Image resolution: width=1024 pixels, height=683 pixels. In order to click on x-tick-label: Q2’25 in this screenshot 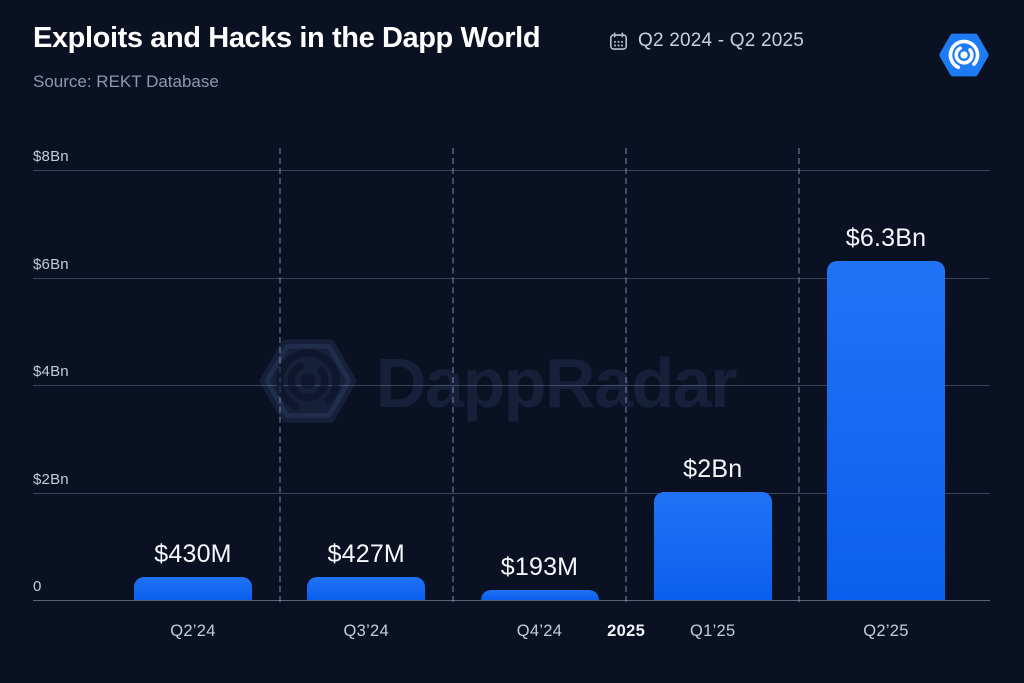, I will do `click(886, 631)`.